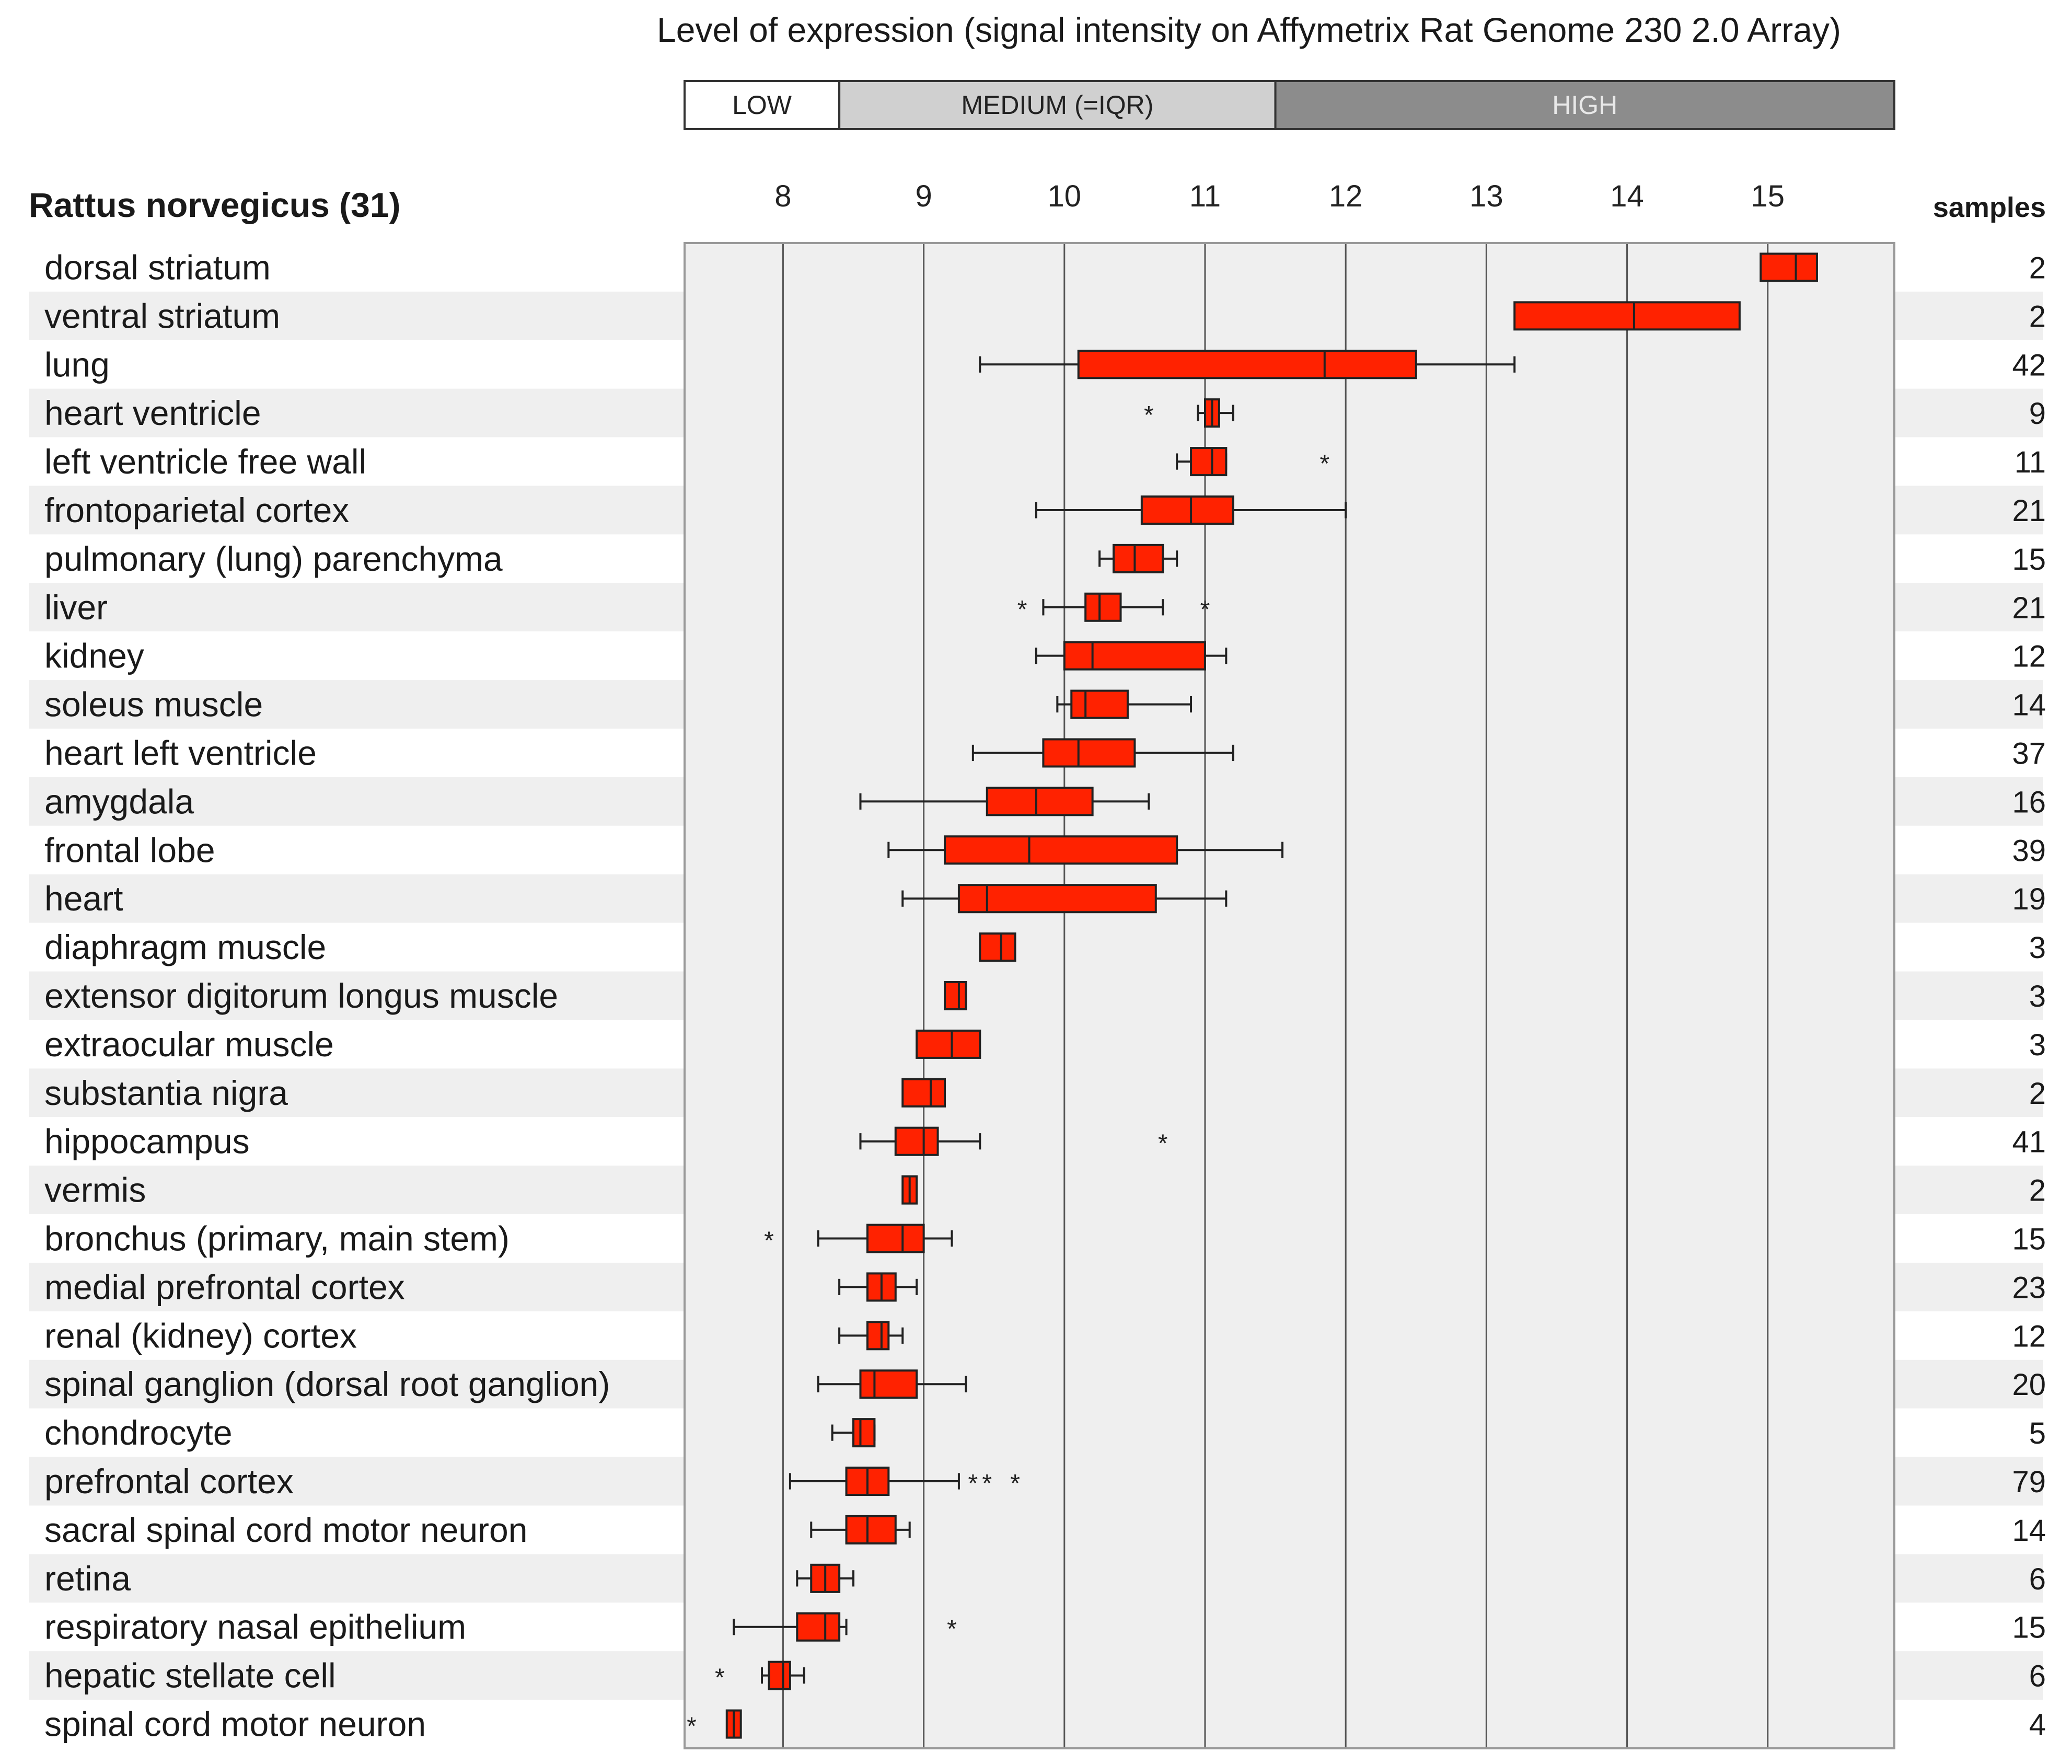  What do you see at coordinates (185, 947) in the screenshot?
I see `row-label: diaphragm muscle` at bounding box center [185, 947].